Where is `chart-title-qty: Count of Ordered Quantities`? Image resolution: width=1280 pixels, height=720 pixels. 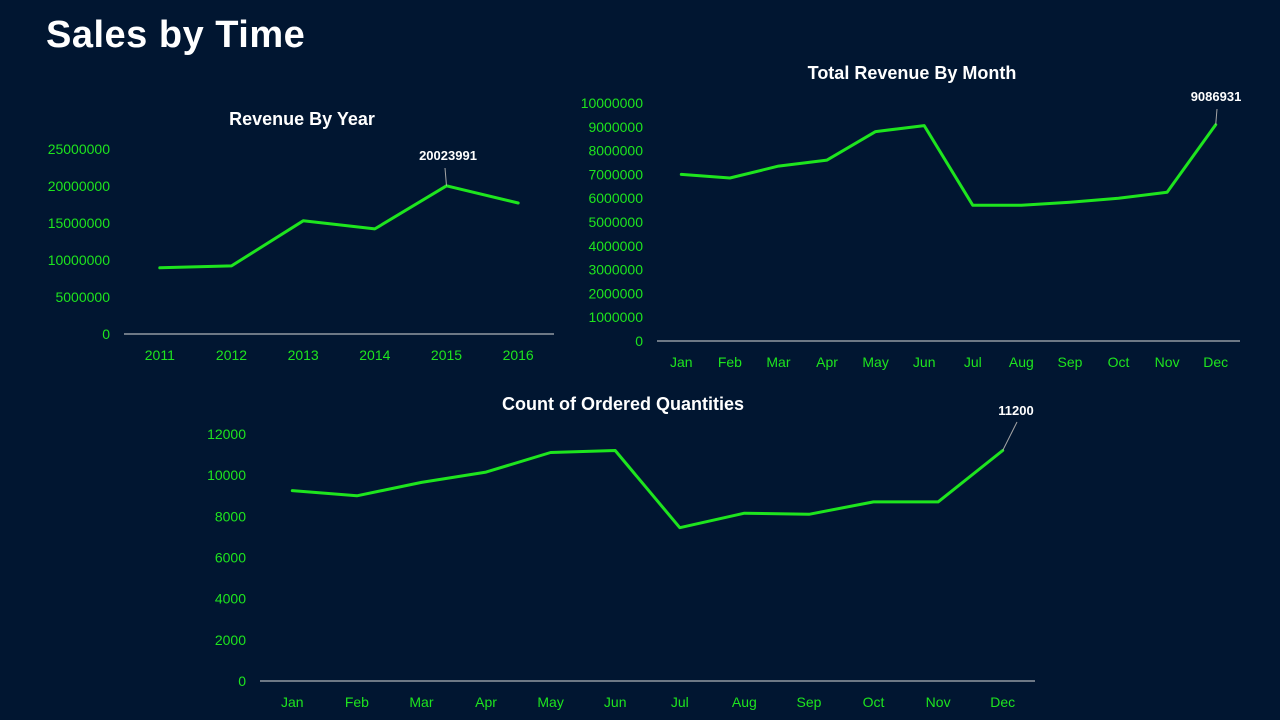 chart-title-qty: Count of Ordered Quantities is located at coordinates (623, 404).